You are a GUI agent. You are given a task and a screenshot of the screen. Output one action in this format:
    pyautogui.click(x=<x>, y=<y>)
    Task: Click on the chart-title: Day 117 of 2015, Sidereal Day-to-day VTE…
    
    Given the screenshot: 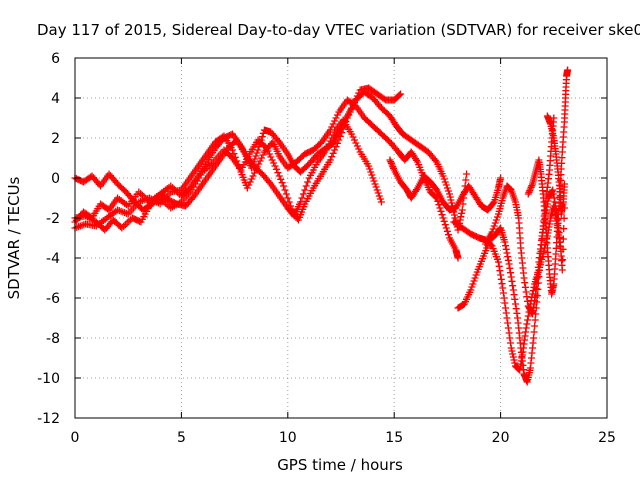 What is the action you would take?
    pyautogui.click(x=338, y=30)
    